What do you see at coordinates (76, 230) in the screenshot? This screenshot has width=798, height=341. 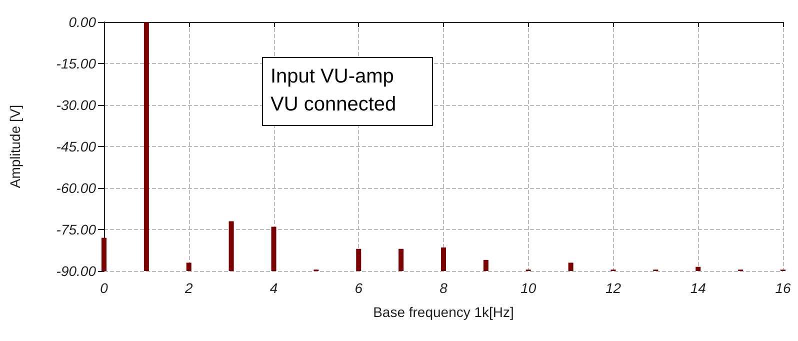 I see `y-tick-label: -75.00` at bounding box center [76, 230].